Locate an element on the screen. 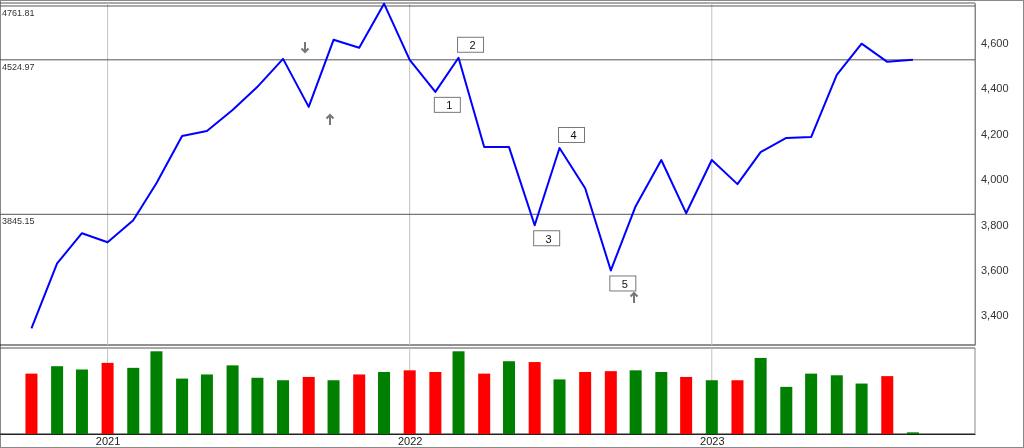 The width and height of the screenshot is (1024, 448). ref-line-label: 3845.15 is located at coordinates (18, 221).